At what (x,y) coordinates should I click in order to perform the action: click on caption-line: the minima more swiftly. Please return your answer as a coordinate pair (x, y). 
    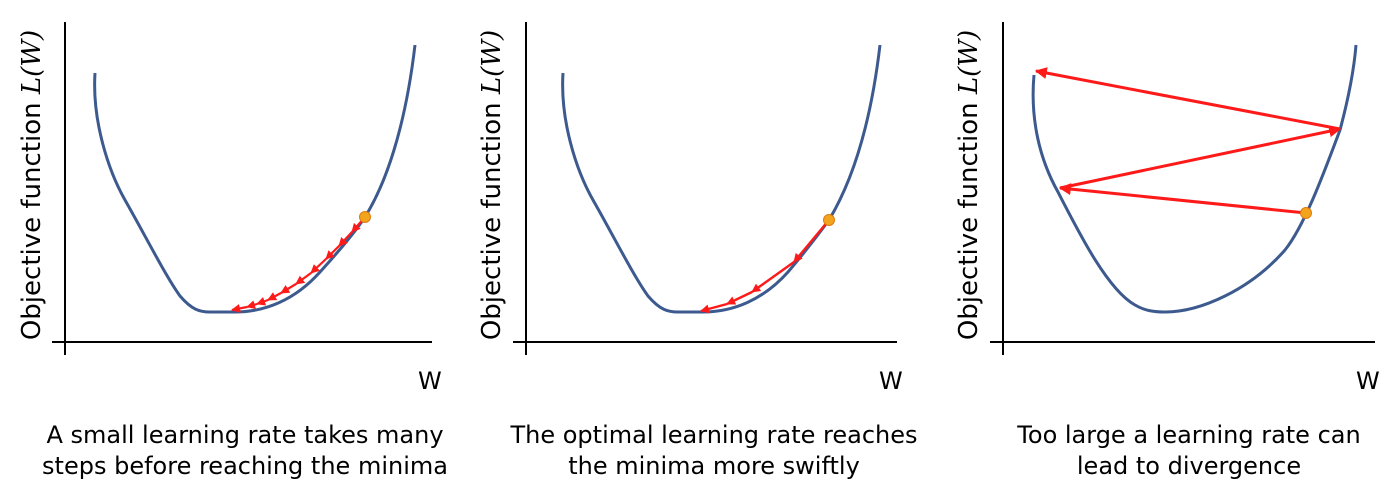
    Looking at the image, I should click on (714, 466).